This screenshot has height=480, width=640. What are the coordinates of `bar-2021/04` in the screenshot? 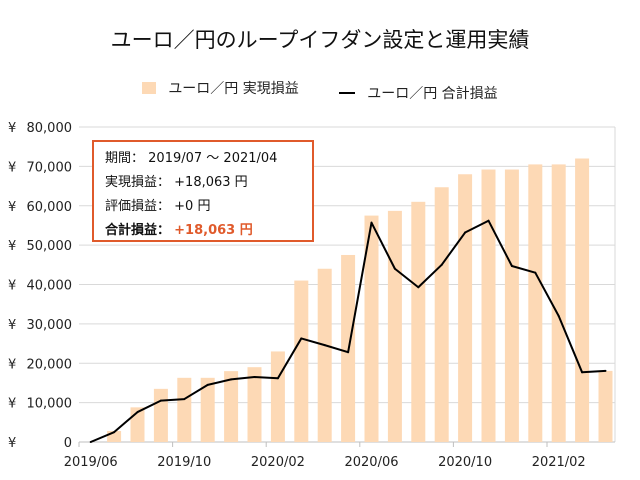 It's located at (605, 406).